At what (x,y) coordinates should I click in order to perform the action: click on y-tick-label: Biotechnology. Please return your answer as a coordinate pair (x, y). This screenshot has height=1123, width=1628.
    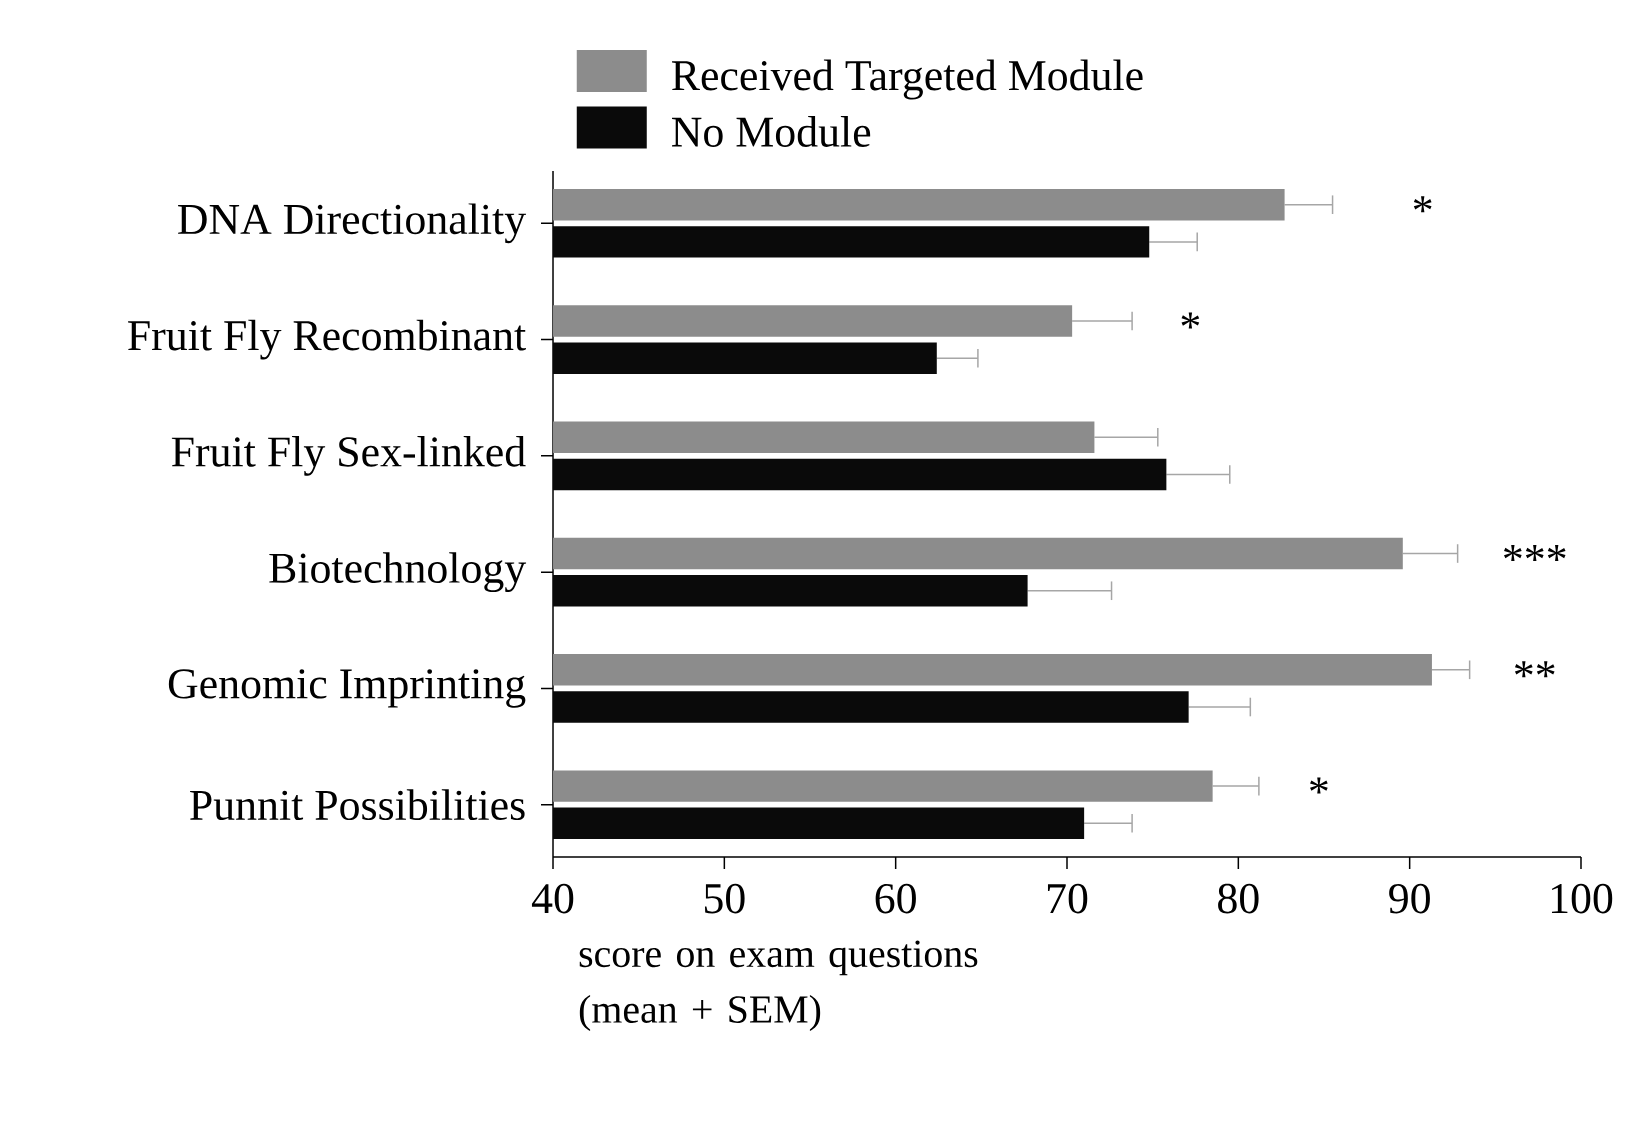
    Looking at the image, I should click on (398, 572).